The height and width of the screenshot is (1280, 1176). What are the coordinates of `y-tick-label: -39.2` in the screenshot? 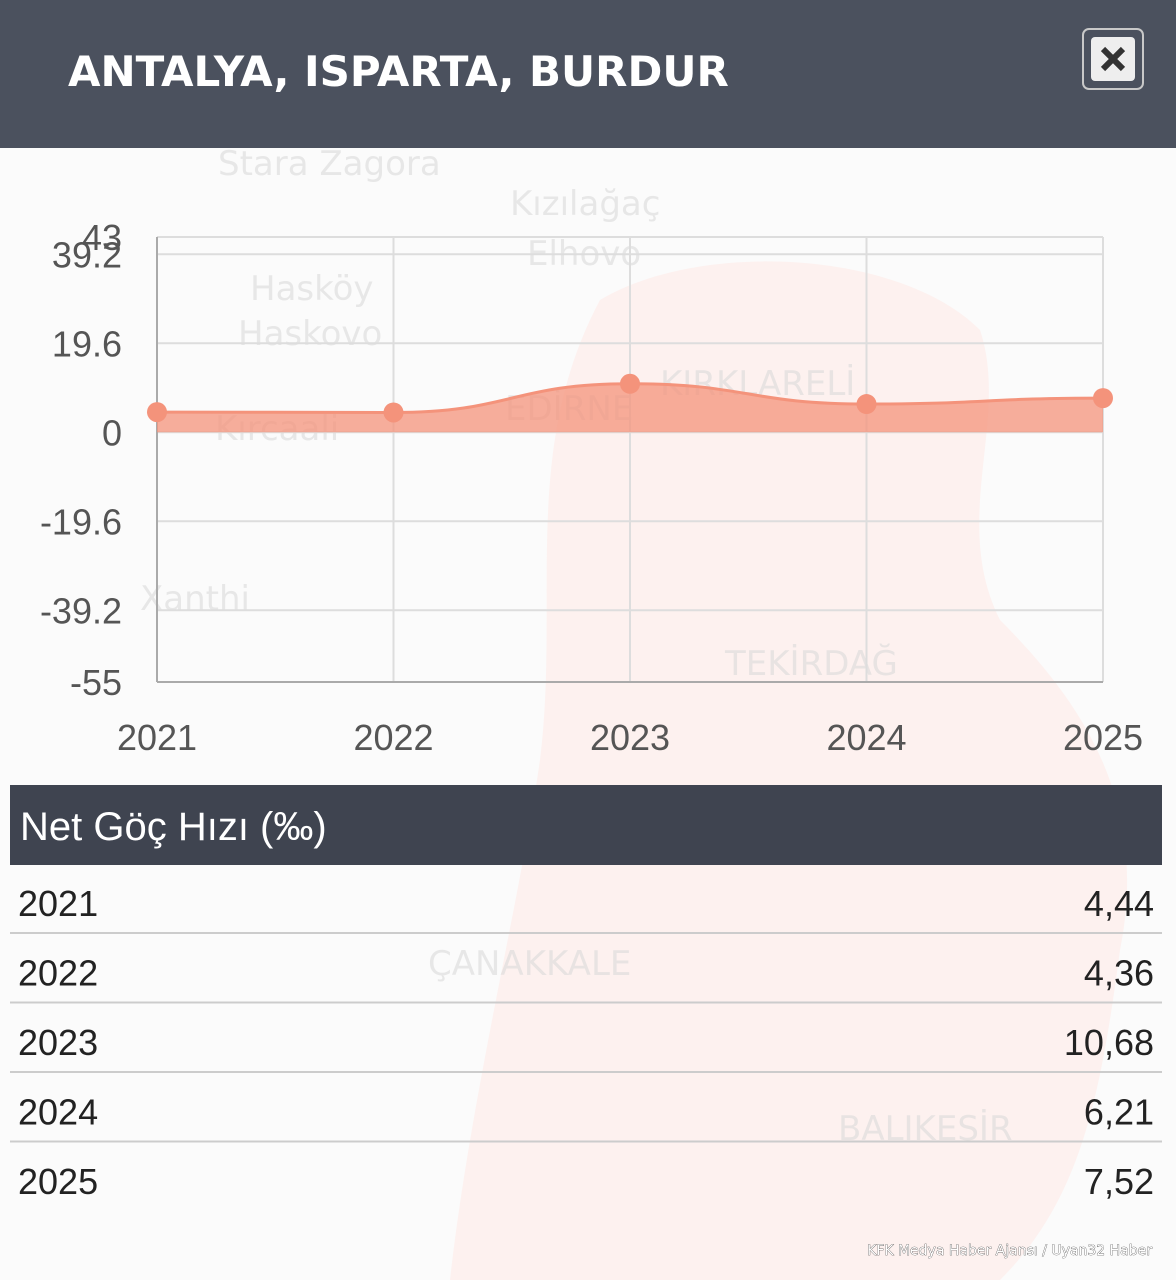 It's located at (81, 610).